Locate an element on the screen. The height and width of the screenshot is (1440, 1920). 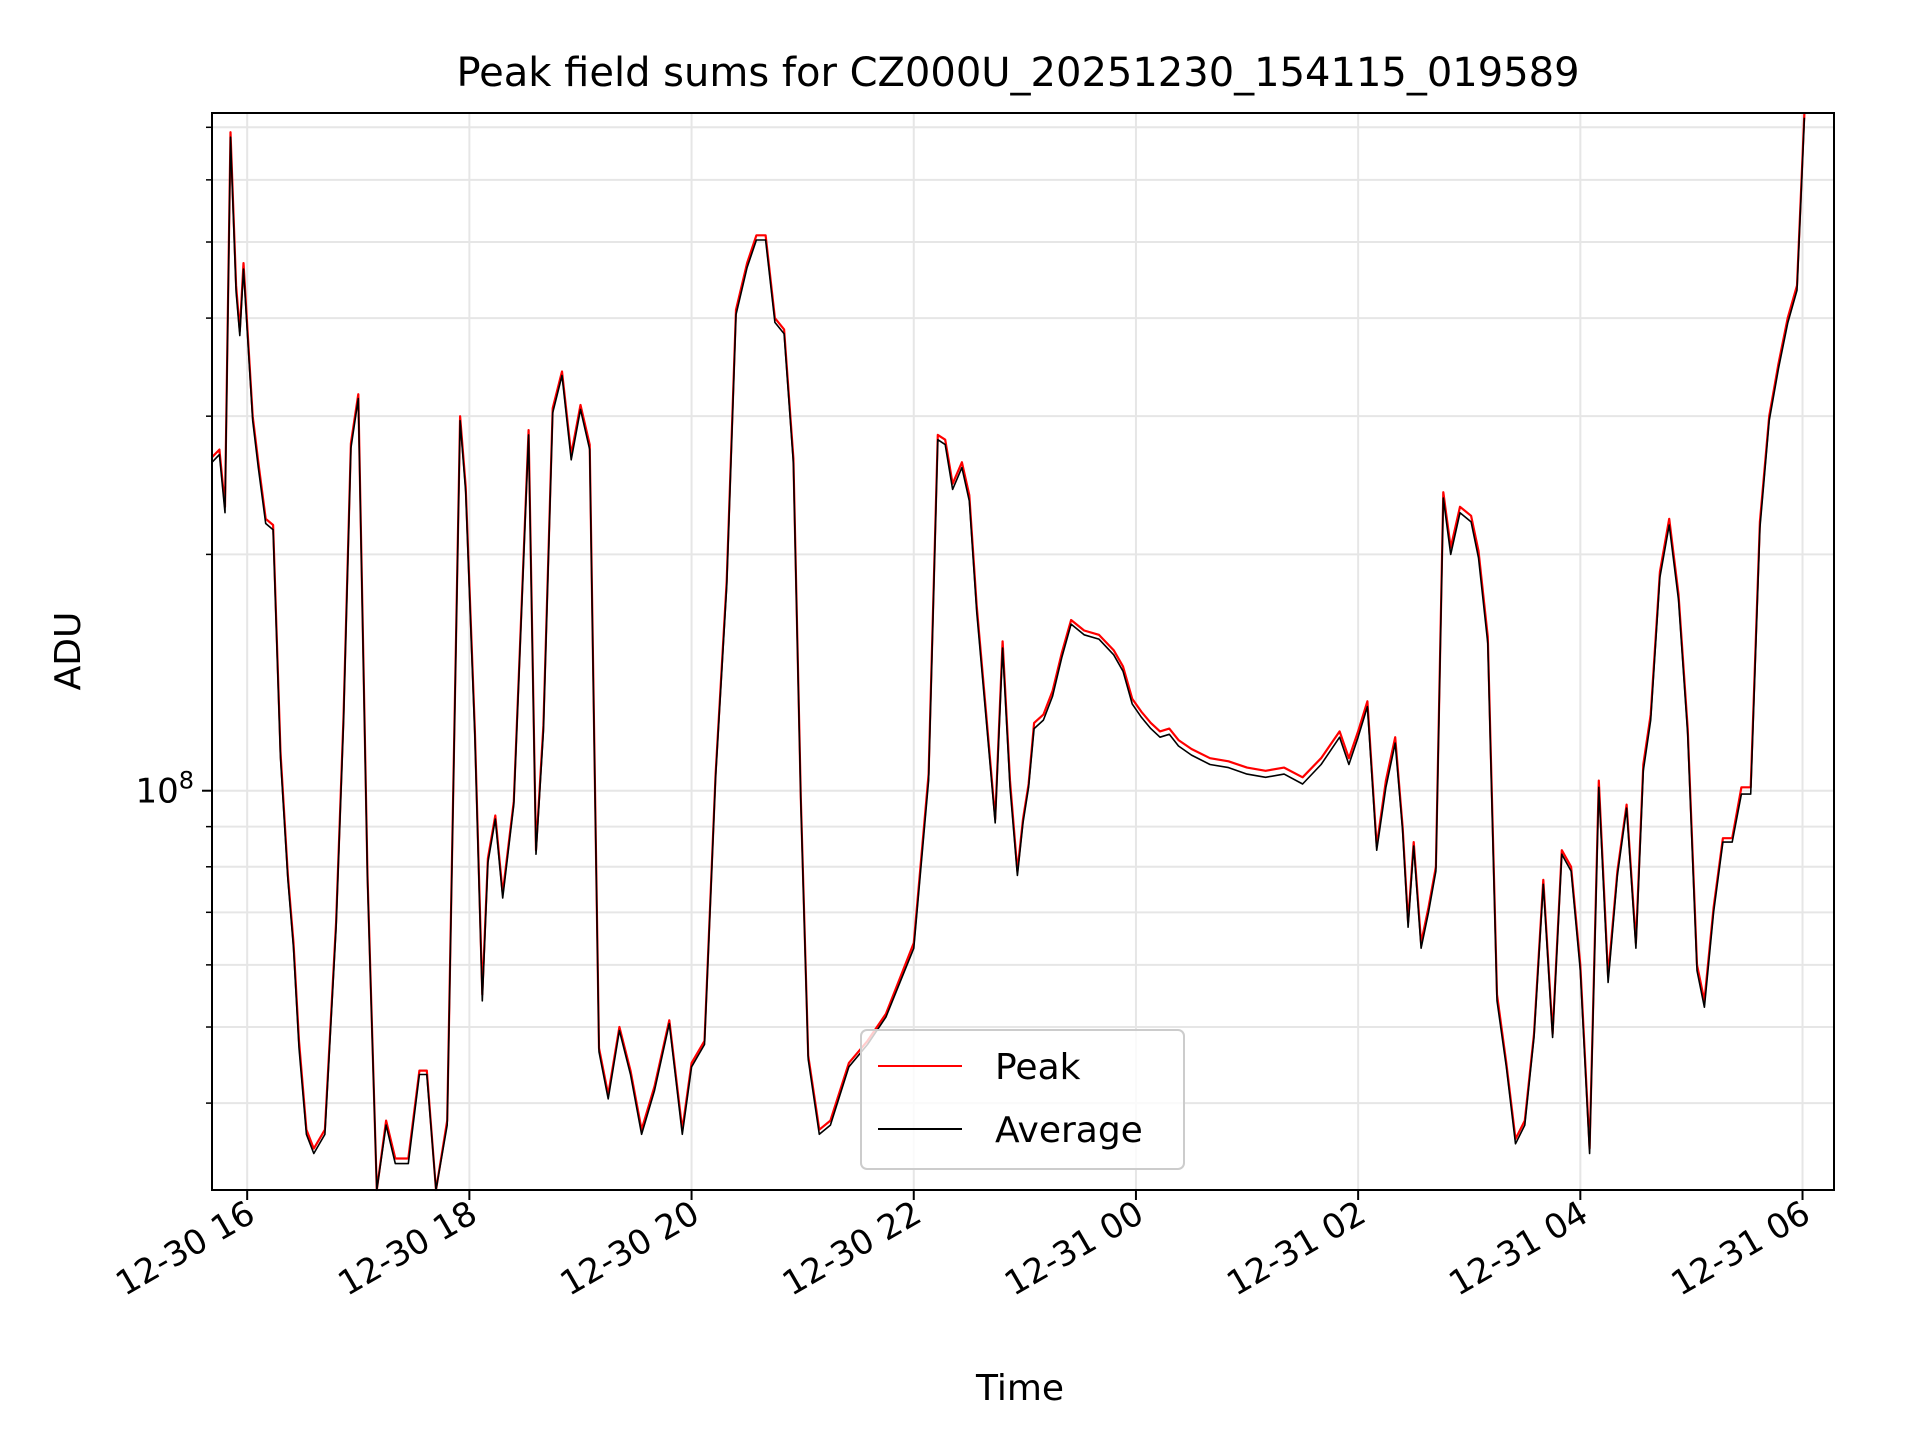
legend-label-average: Average is located at coordinates (1069, 1130).